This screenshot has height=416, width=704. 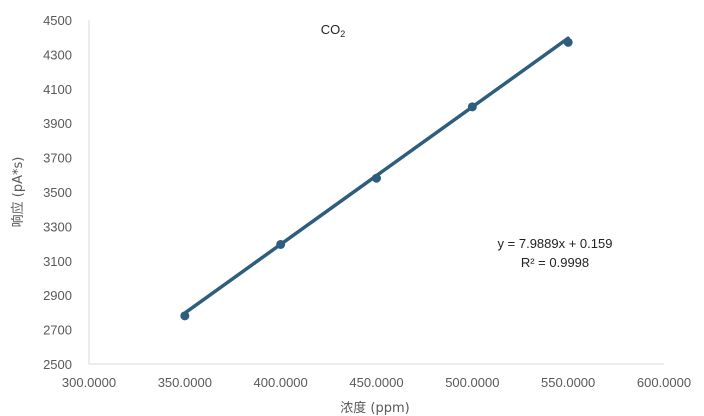 I want to click on chart-title: CO2, so click(x=333, y=30).